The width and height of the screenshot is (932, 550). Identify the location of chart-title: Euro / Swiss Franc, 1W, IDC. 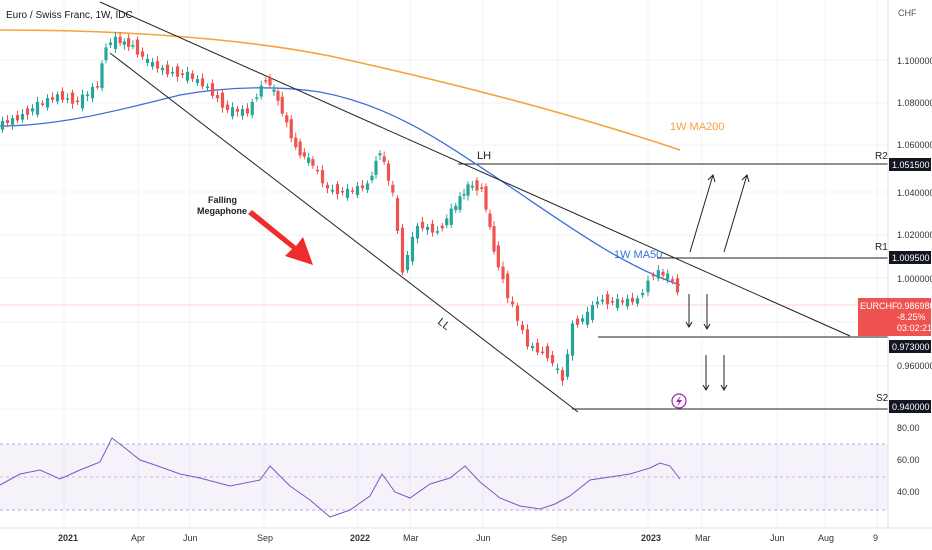
(69, 15).